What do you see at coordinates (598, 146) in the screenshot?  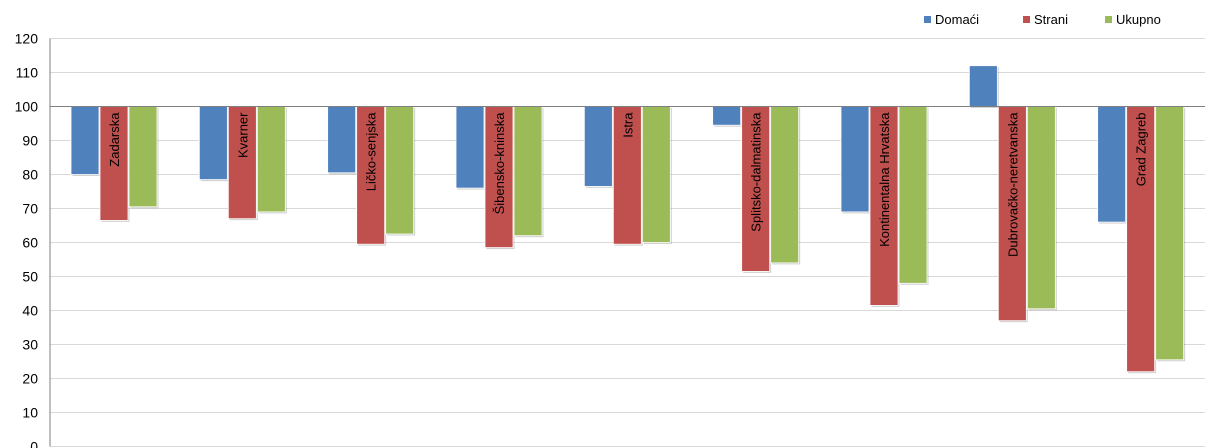 I see `bar-Domaći-4` at bounding box center [598, 146].